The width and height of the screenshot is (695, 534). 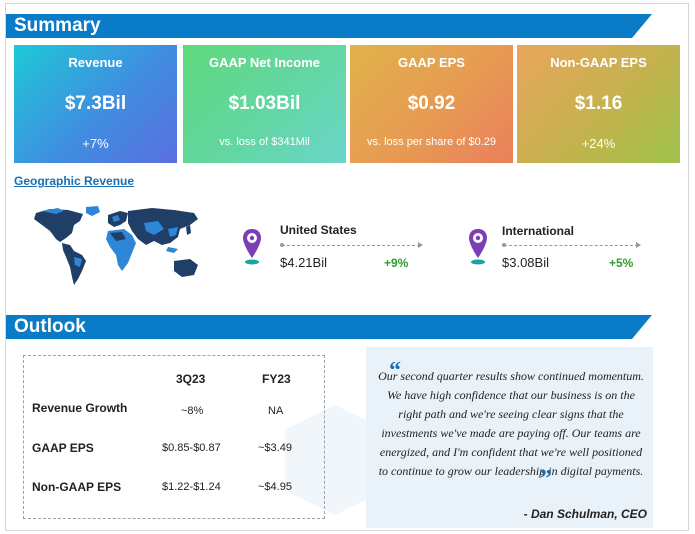 I want to click on card-value: $0.92, so click(x=431, y=103).